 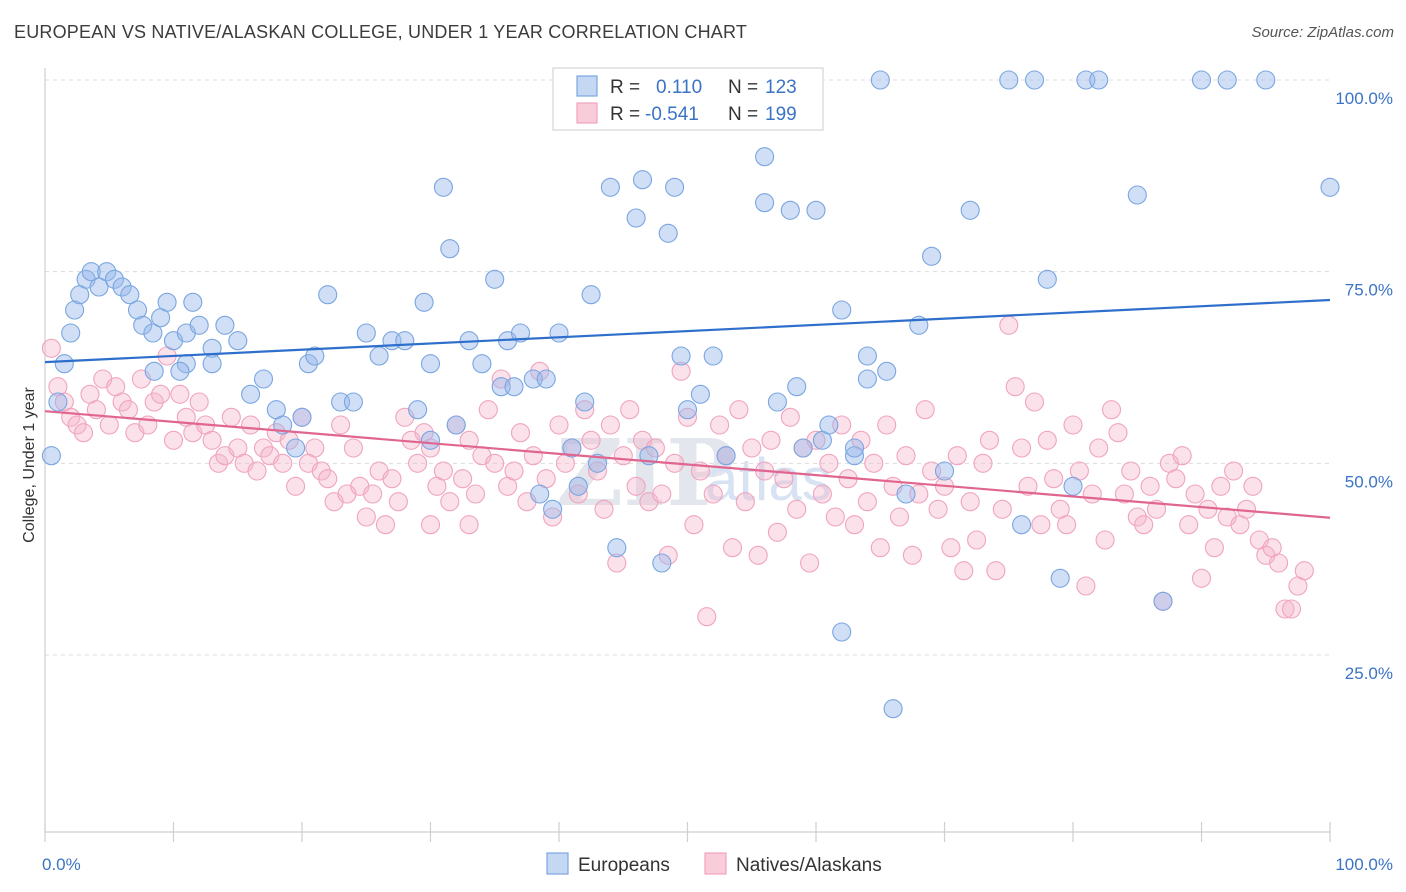 I want to click on bottom-legend-swatch-europeans, so click(x=557, y=863).